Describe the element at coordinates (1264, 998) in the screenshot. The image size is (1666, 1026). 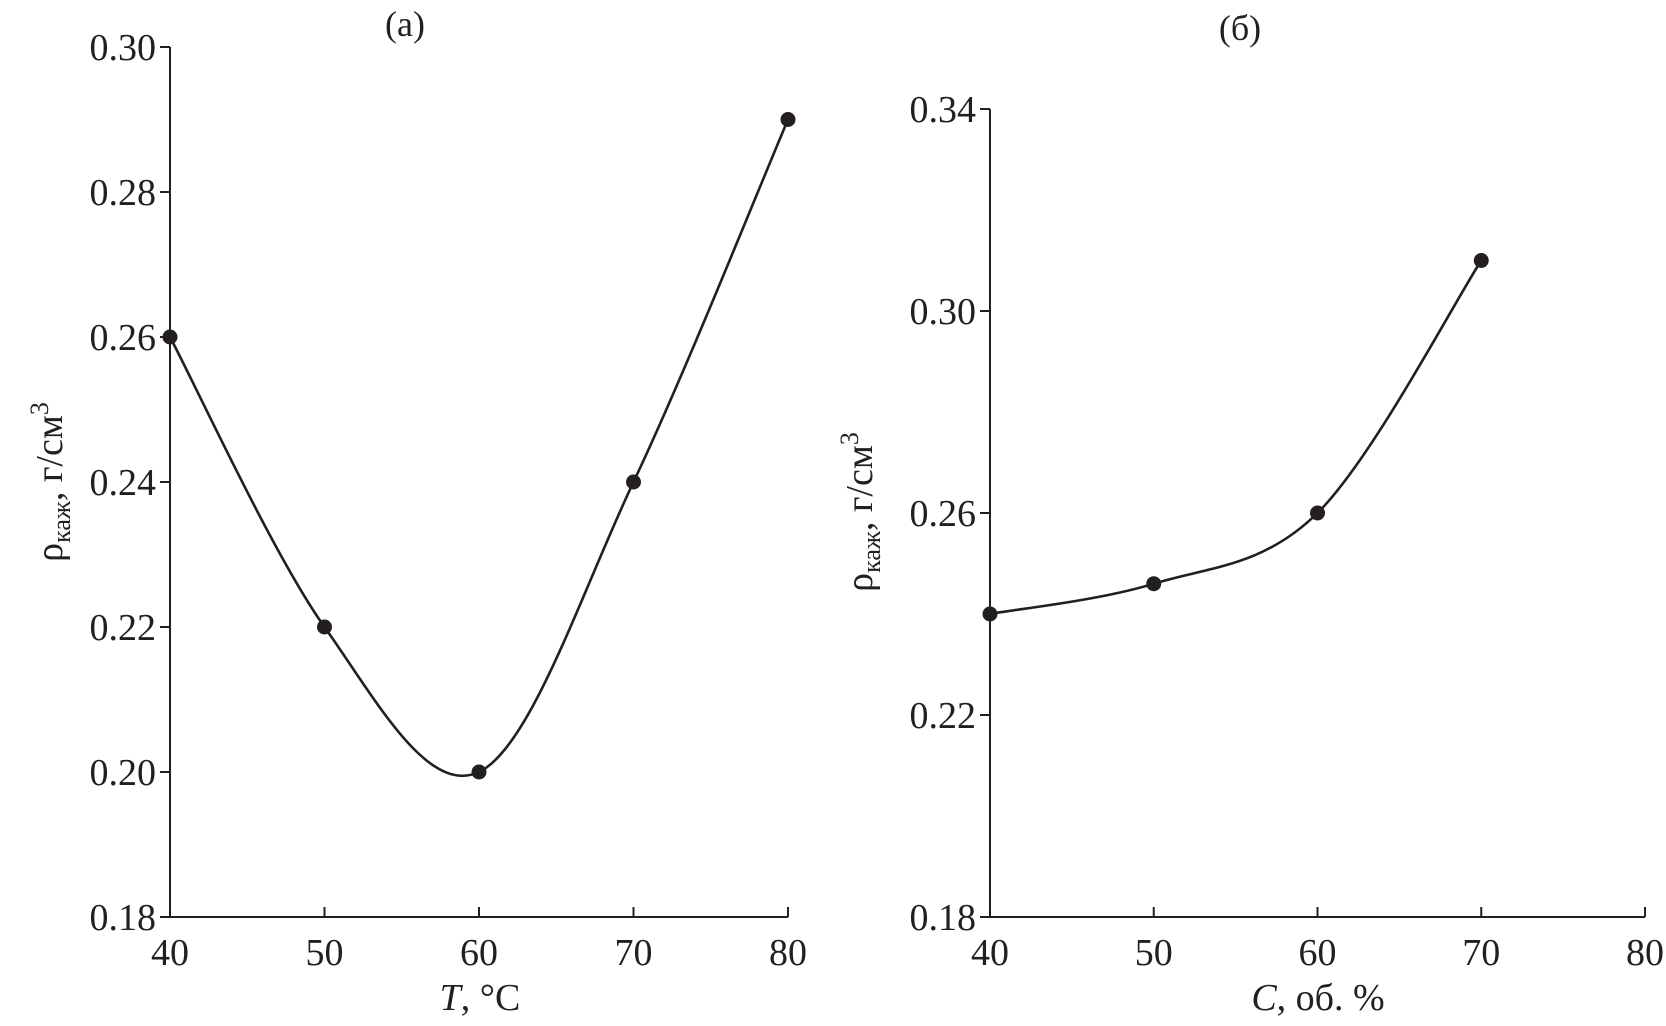
I see `x-label-var: C` at that location.